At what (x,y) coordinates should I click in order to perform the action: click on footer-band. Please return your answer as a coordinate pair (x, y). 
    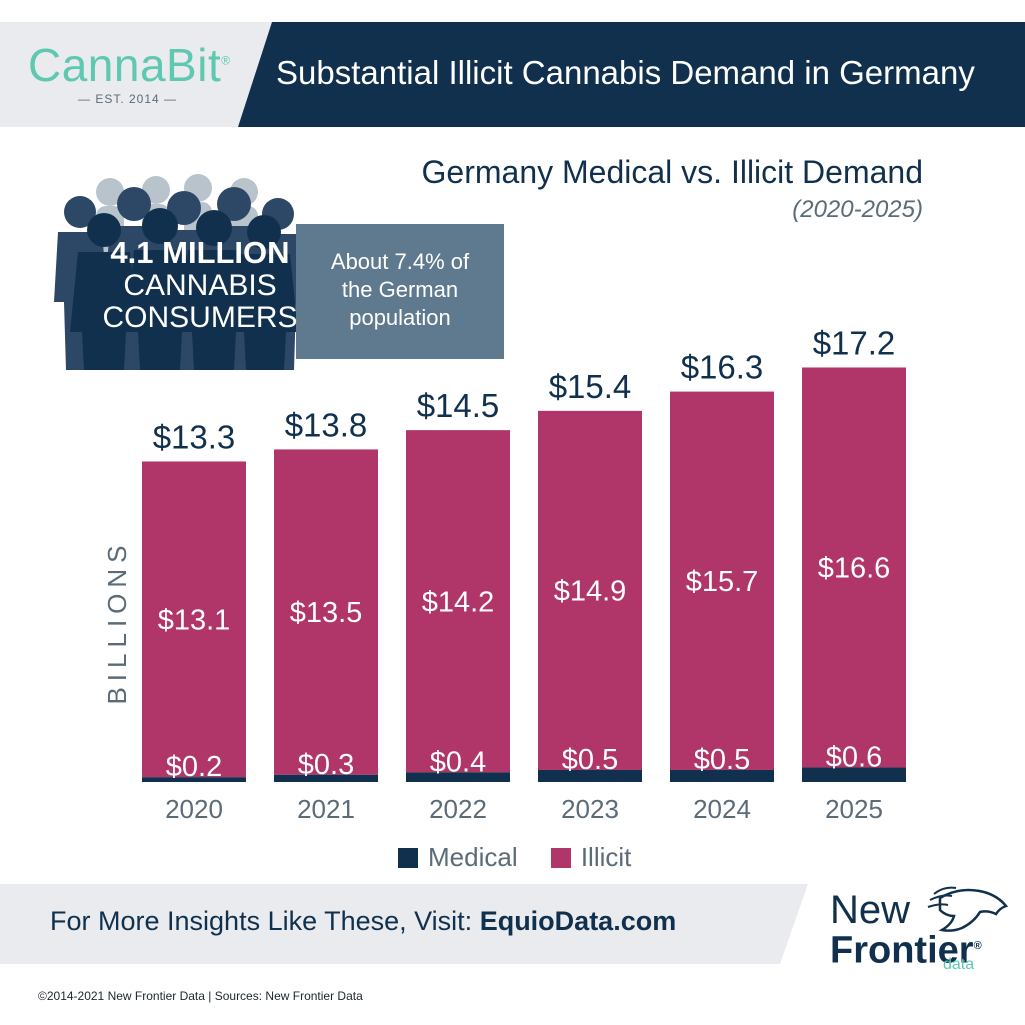
    Looking at the image, I should click on (404, 924).